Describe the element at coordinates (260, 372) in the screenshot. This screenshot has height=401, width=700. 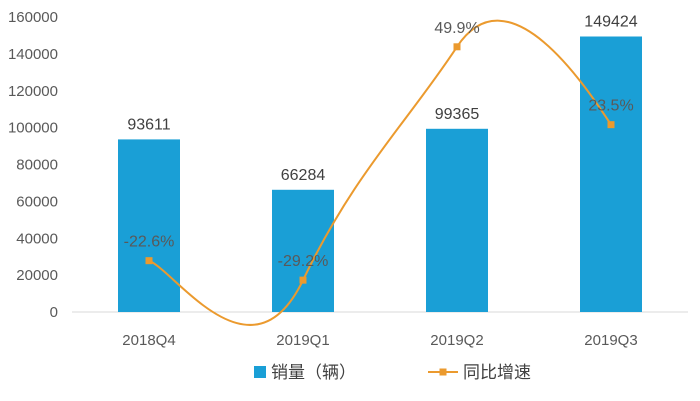
I see `legend-bar-swatch` at that location.